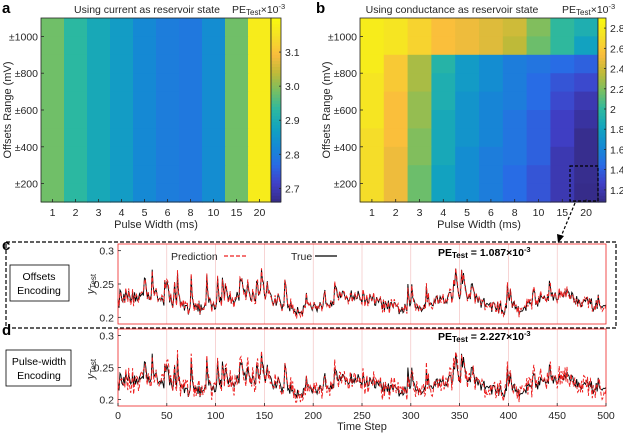 Image resolution: width=623 pixels, height=433 pixels. I want to click on legend: Prediction True, so click(254, 257).